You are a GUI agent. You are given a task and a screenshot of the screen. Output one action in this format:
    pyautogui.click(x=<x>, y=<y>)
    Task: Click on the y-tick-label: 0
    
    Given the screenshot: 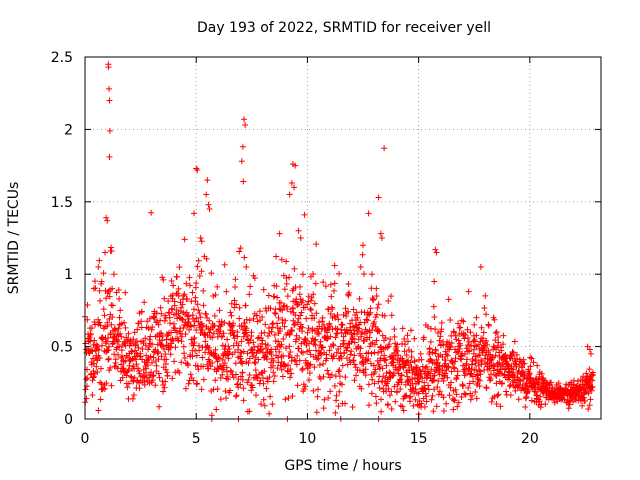 What is the action you would take?
    pyautogui.click(x=68, y=420)
    